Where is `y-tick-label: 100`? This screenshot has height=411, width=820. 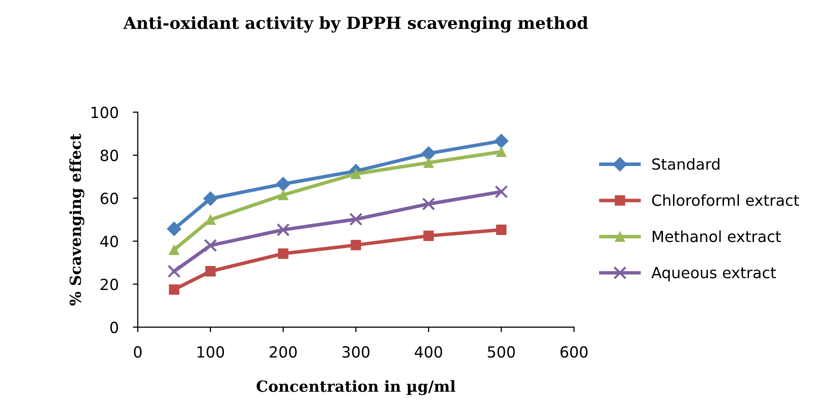 y-tick-label: 100 is located at coordinates (105, 112).